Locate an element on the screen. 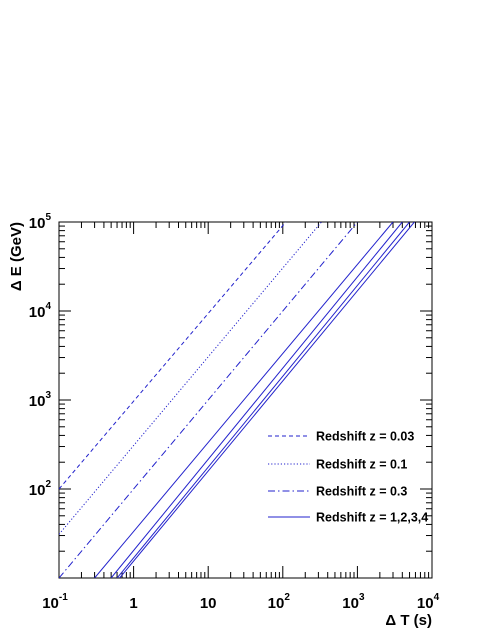  y-tick-label: 10³ is located at coordinates (40, 400).